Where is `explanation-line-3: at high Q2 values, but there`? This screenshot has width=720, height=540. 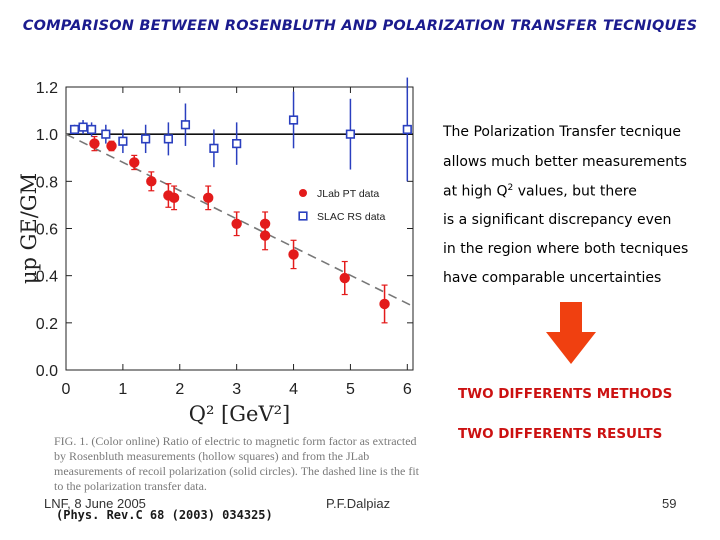 explanation-line-3: at high Q2 values, but there is located at coordinates (540, 191).